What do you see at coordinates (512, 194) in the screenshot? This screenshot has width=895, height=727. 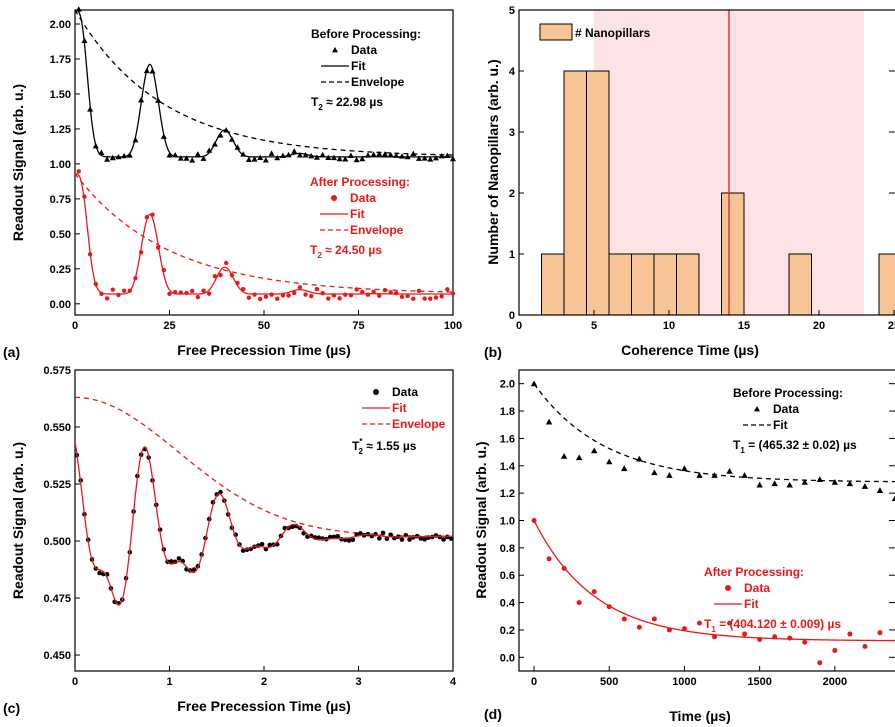 I see `y-tick-label: 2` at bounding box center [512, 194].